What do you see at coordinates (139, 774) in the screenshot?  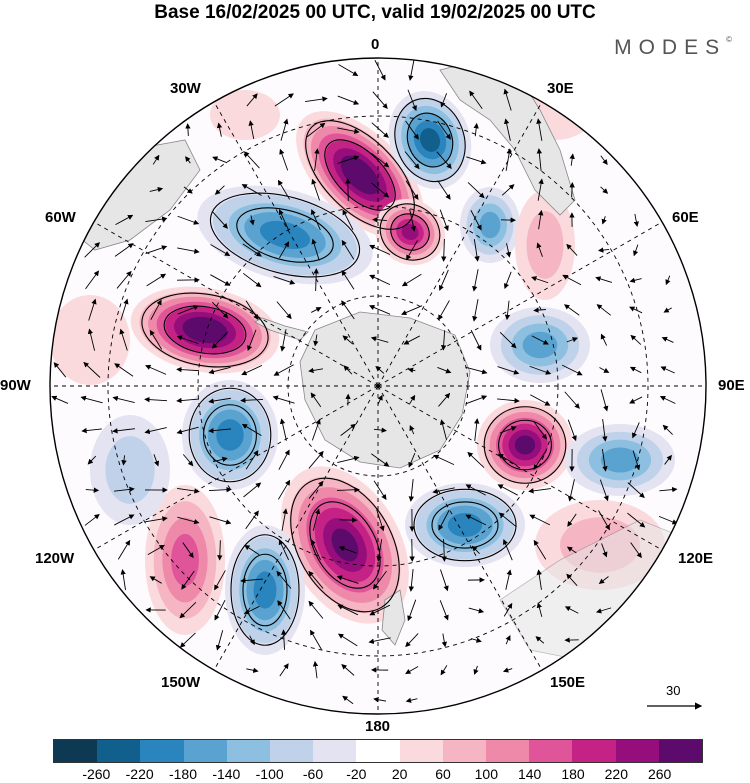 I see `colorbar-tick-label: -220` at bounding box center [139, 774].